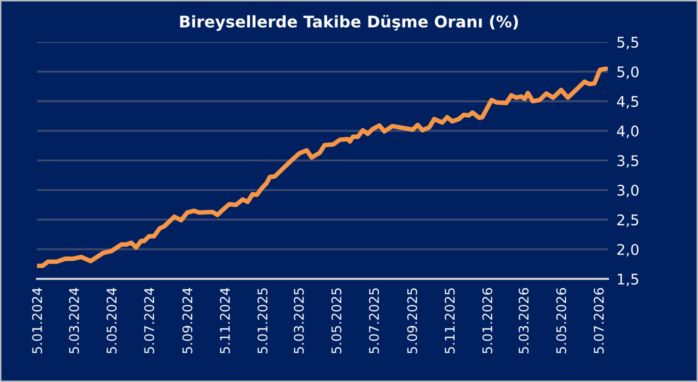  What do you see at coordinates (299, 321) in the screenshot?
I see `x-tick-label: 5.03.2025` at bounding box center [299, 321].